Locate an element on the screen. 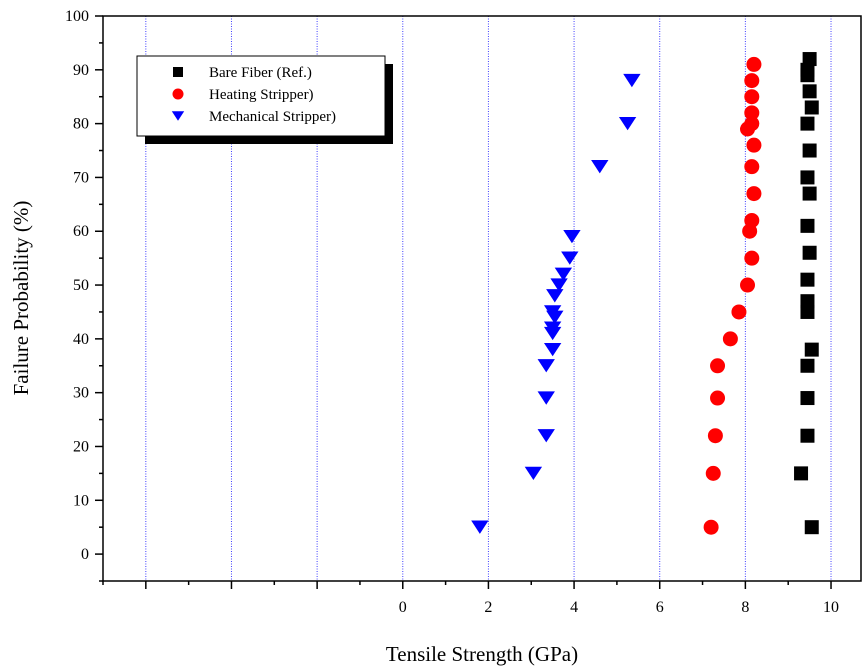 This screenshot has height=672, width=862. y-tick-label: 100 is located at coordinates (77, 16).